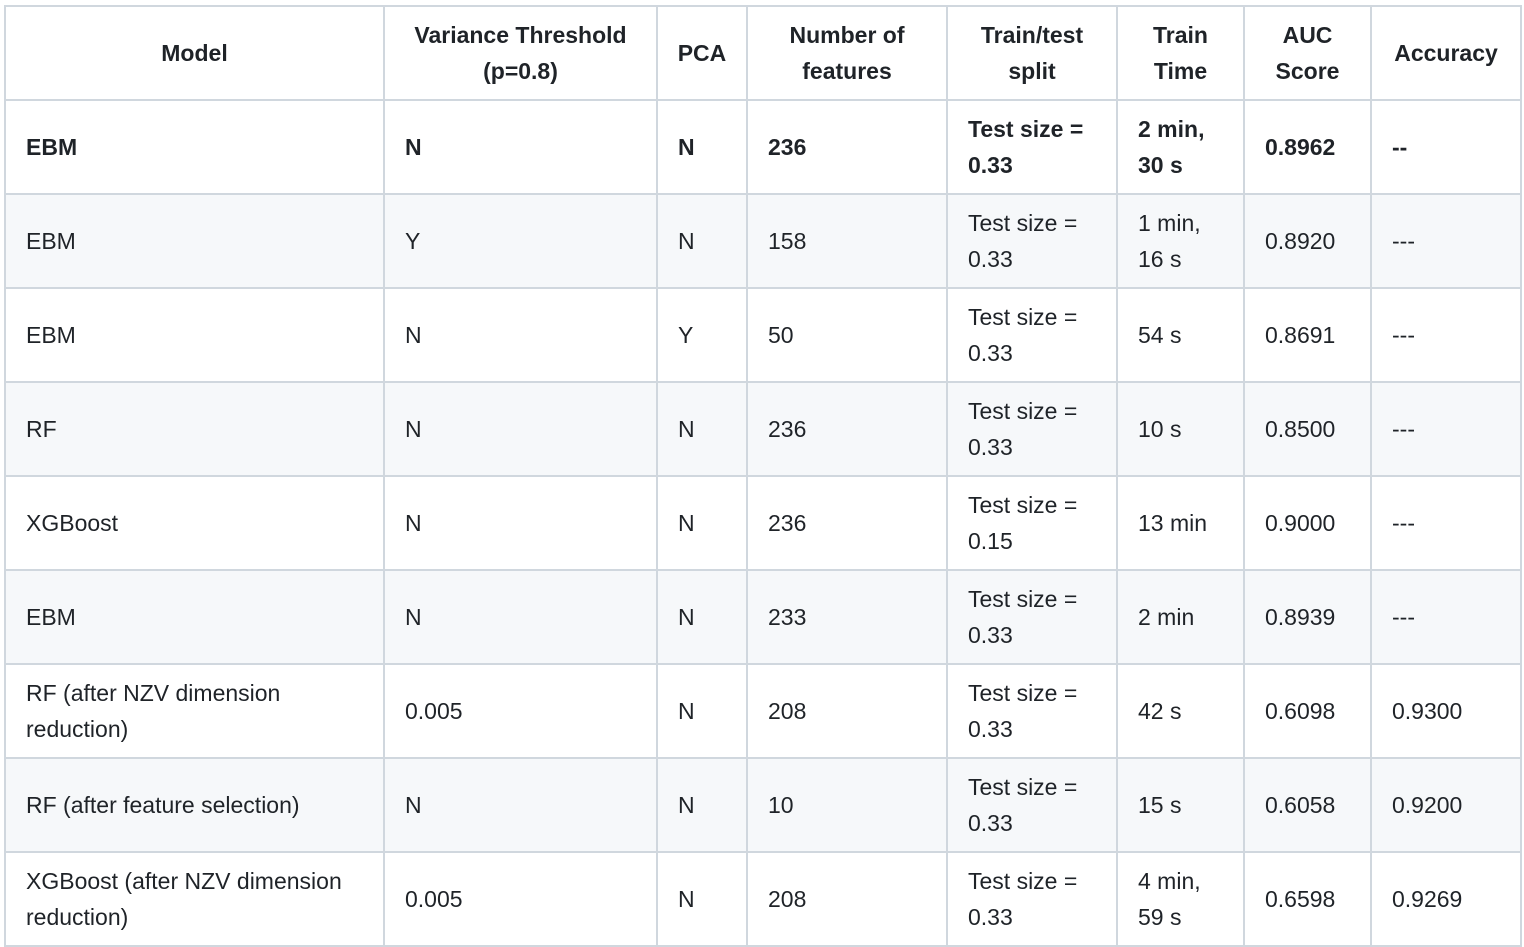 This screenshot has width=1524, height=947. I want to click on header-train-time: Train Time, so click(1180, 53).